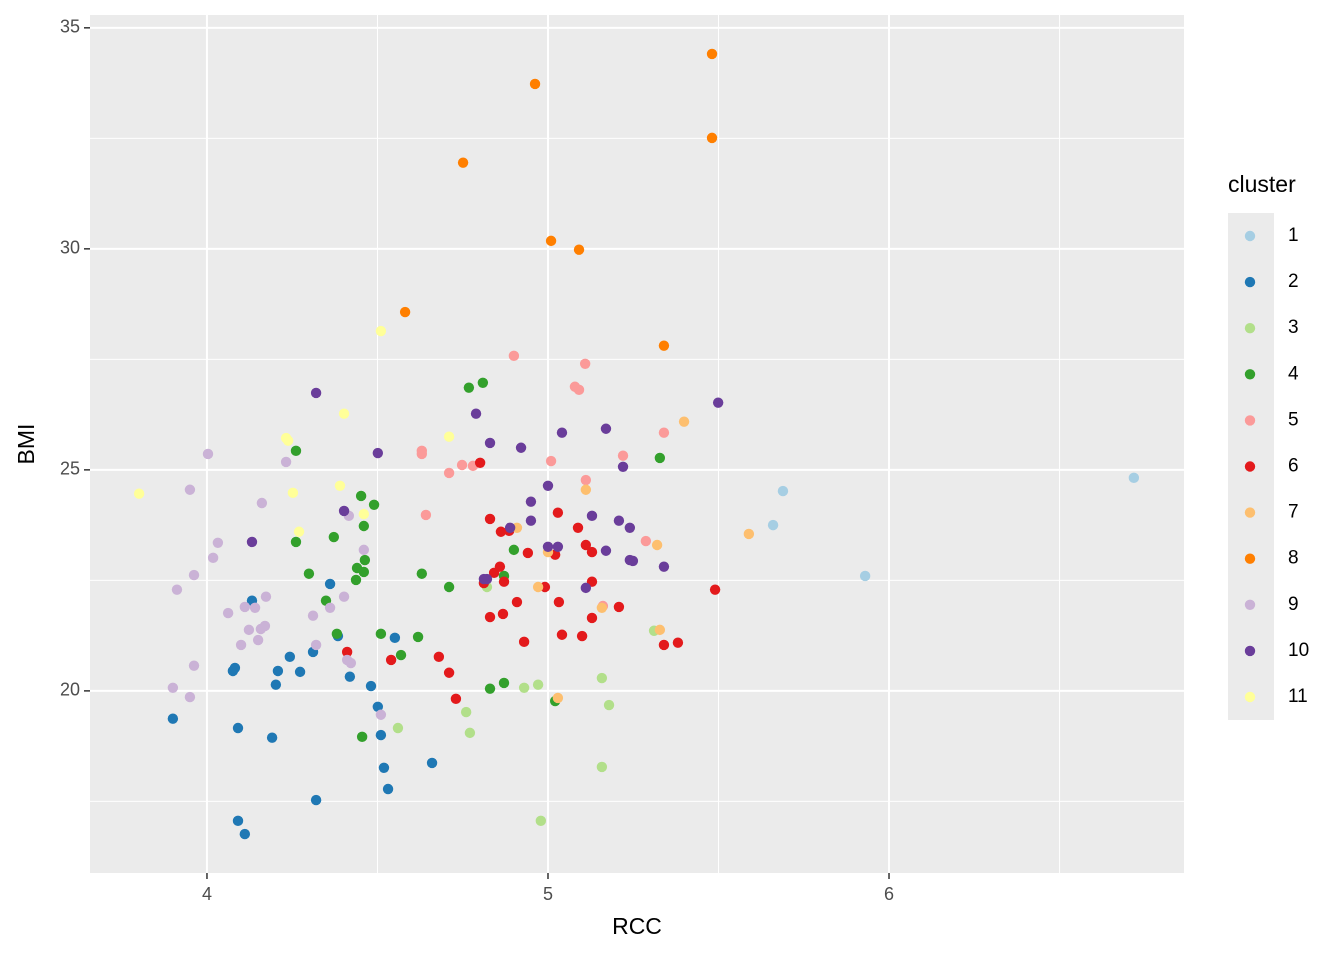 The height and width of the screenshot is (960, 1344). I want to click on legend-label: 1, so click(1293, 235).